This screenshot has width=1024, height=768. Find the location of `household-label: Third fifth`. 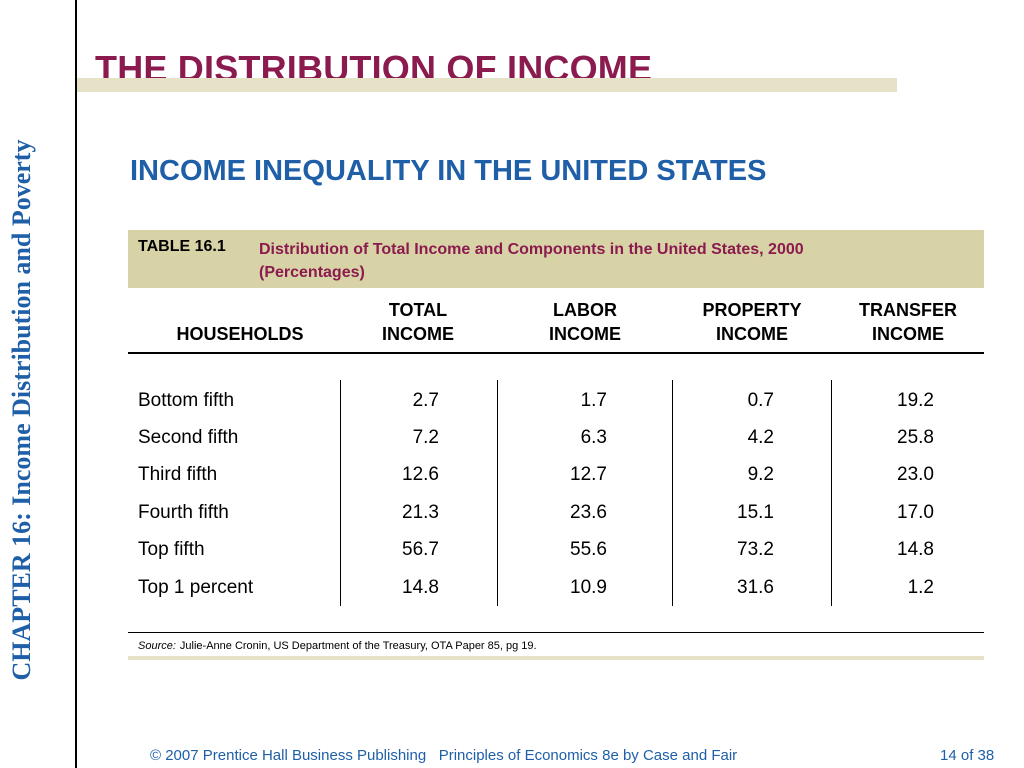

household-label: Third fifth is located at coordinates (178, 474).